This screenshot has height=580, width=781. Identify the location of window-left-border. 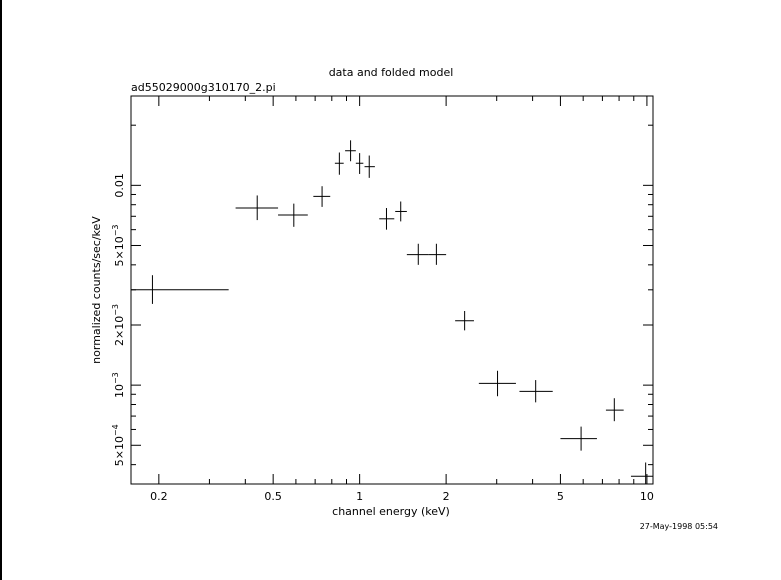
(1, 290).